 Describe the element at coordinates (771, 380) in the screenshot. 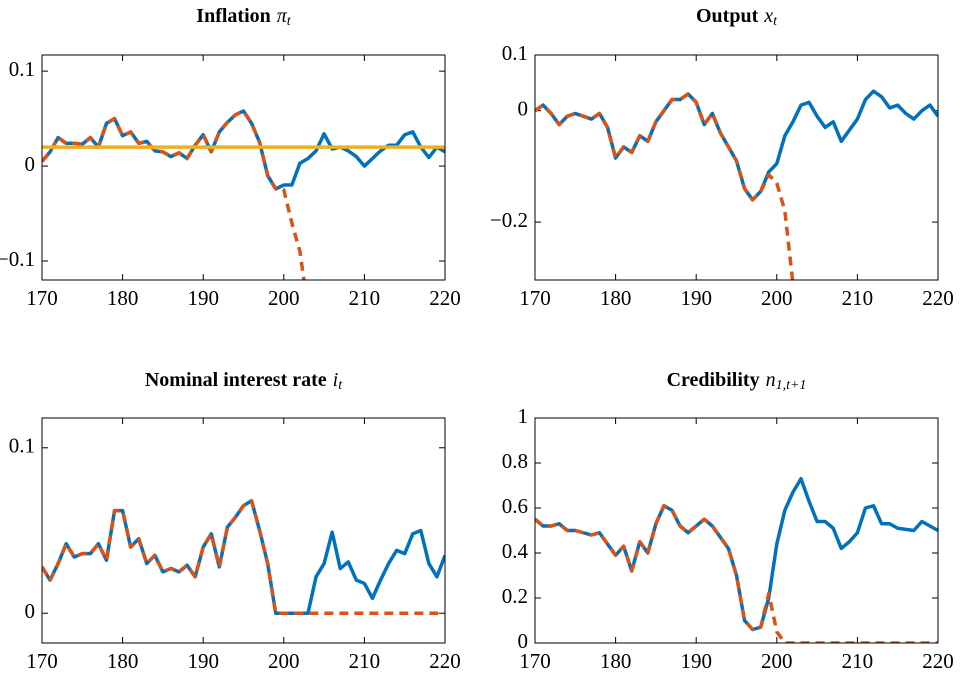

I see `title-math: n` at that location.